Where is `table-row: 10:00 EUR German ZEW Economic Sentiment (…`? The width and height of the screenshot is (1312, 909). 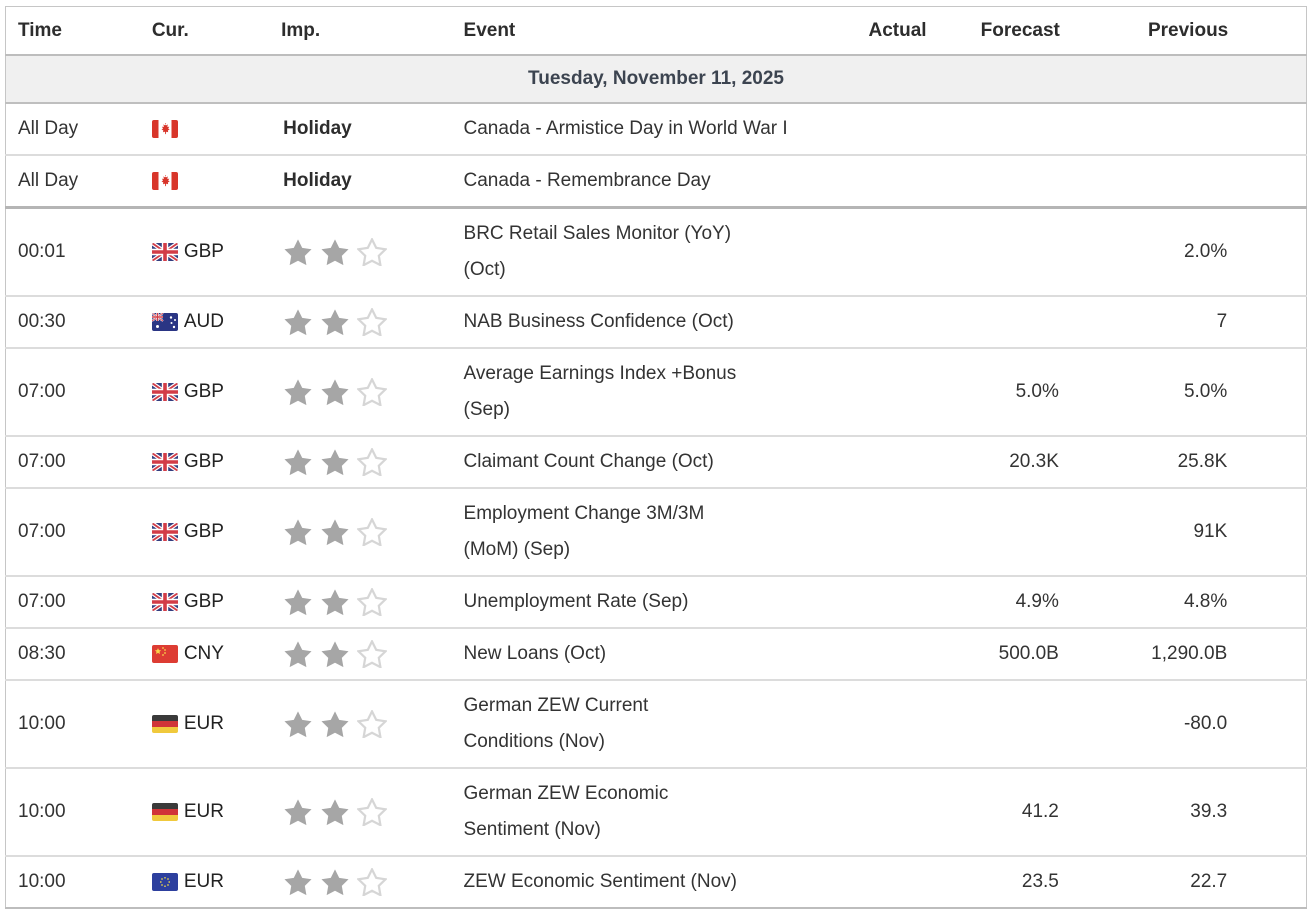 table-row: 10:00 EUR German ZEW Economic Sentiment (… is located at coordinates (656, 811).